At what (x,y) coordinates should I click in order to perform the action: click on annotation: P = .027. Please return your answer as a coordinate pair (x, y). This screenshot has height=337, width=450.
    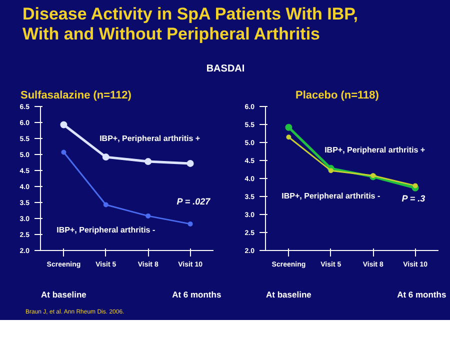
    Looking at the image, I should click on (194, 201).